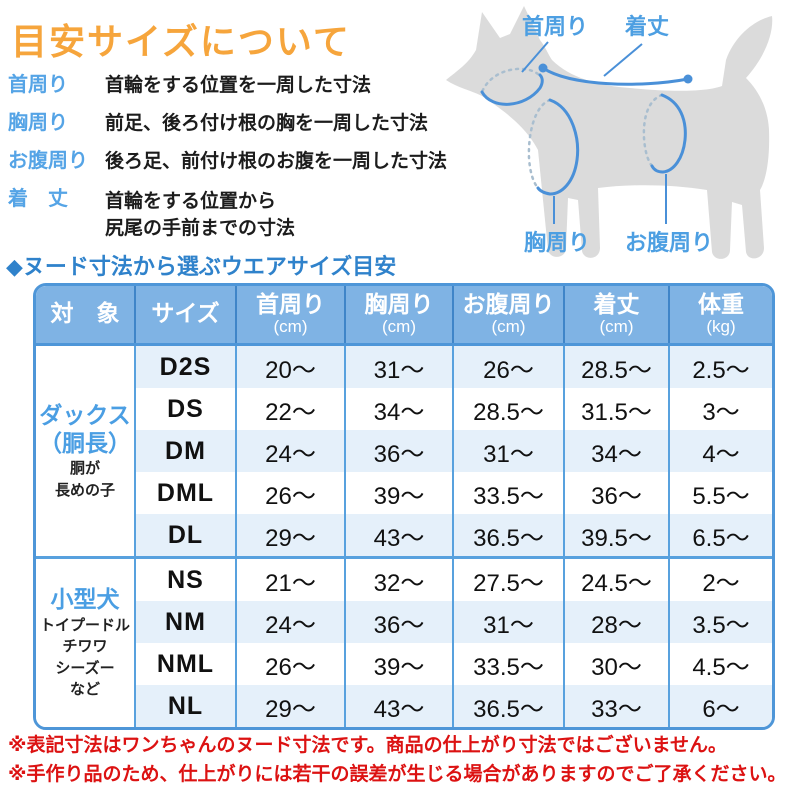 This screenshot has height=800, width=800. I want to click on back-length-line, so click(615, 76).